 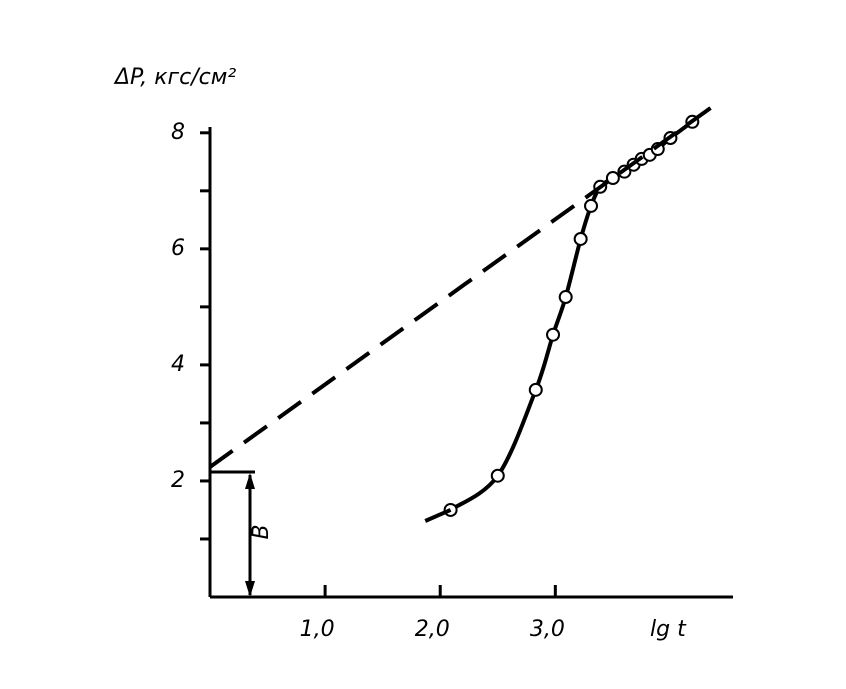 I want to click on x-axis-label: lg t, so click(x=668, y=629).